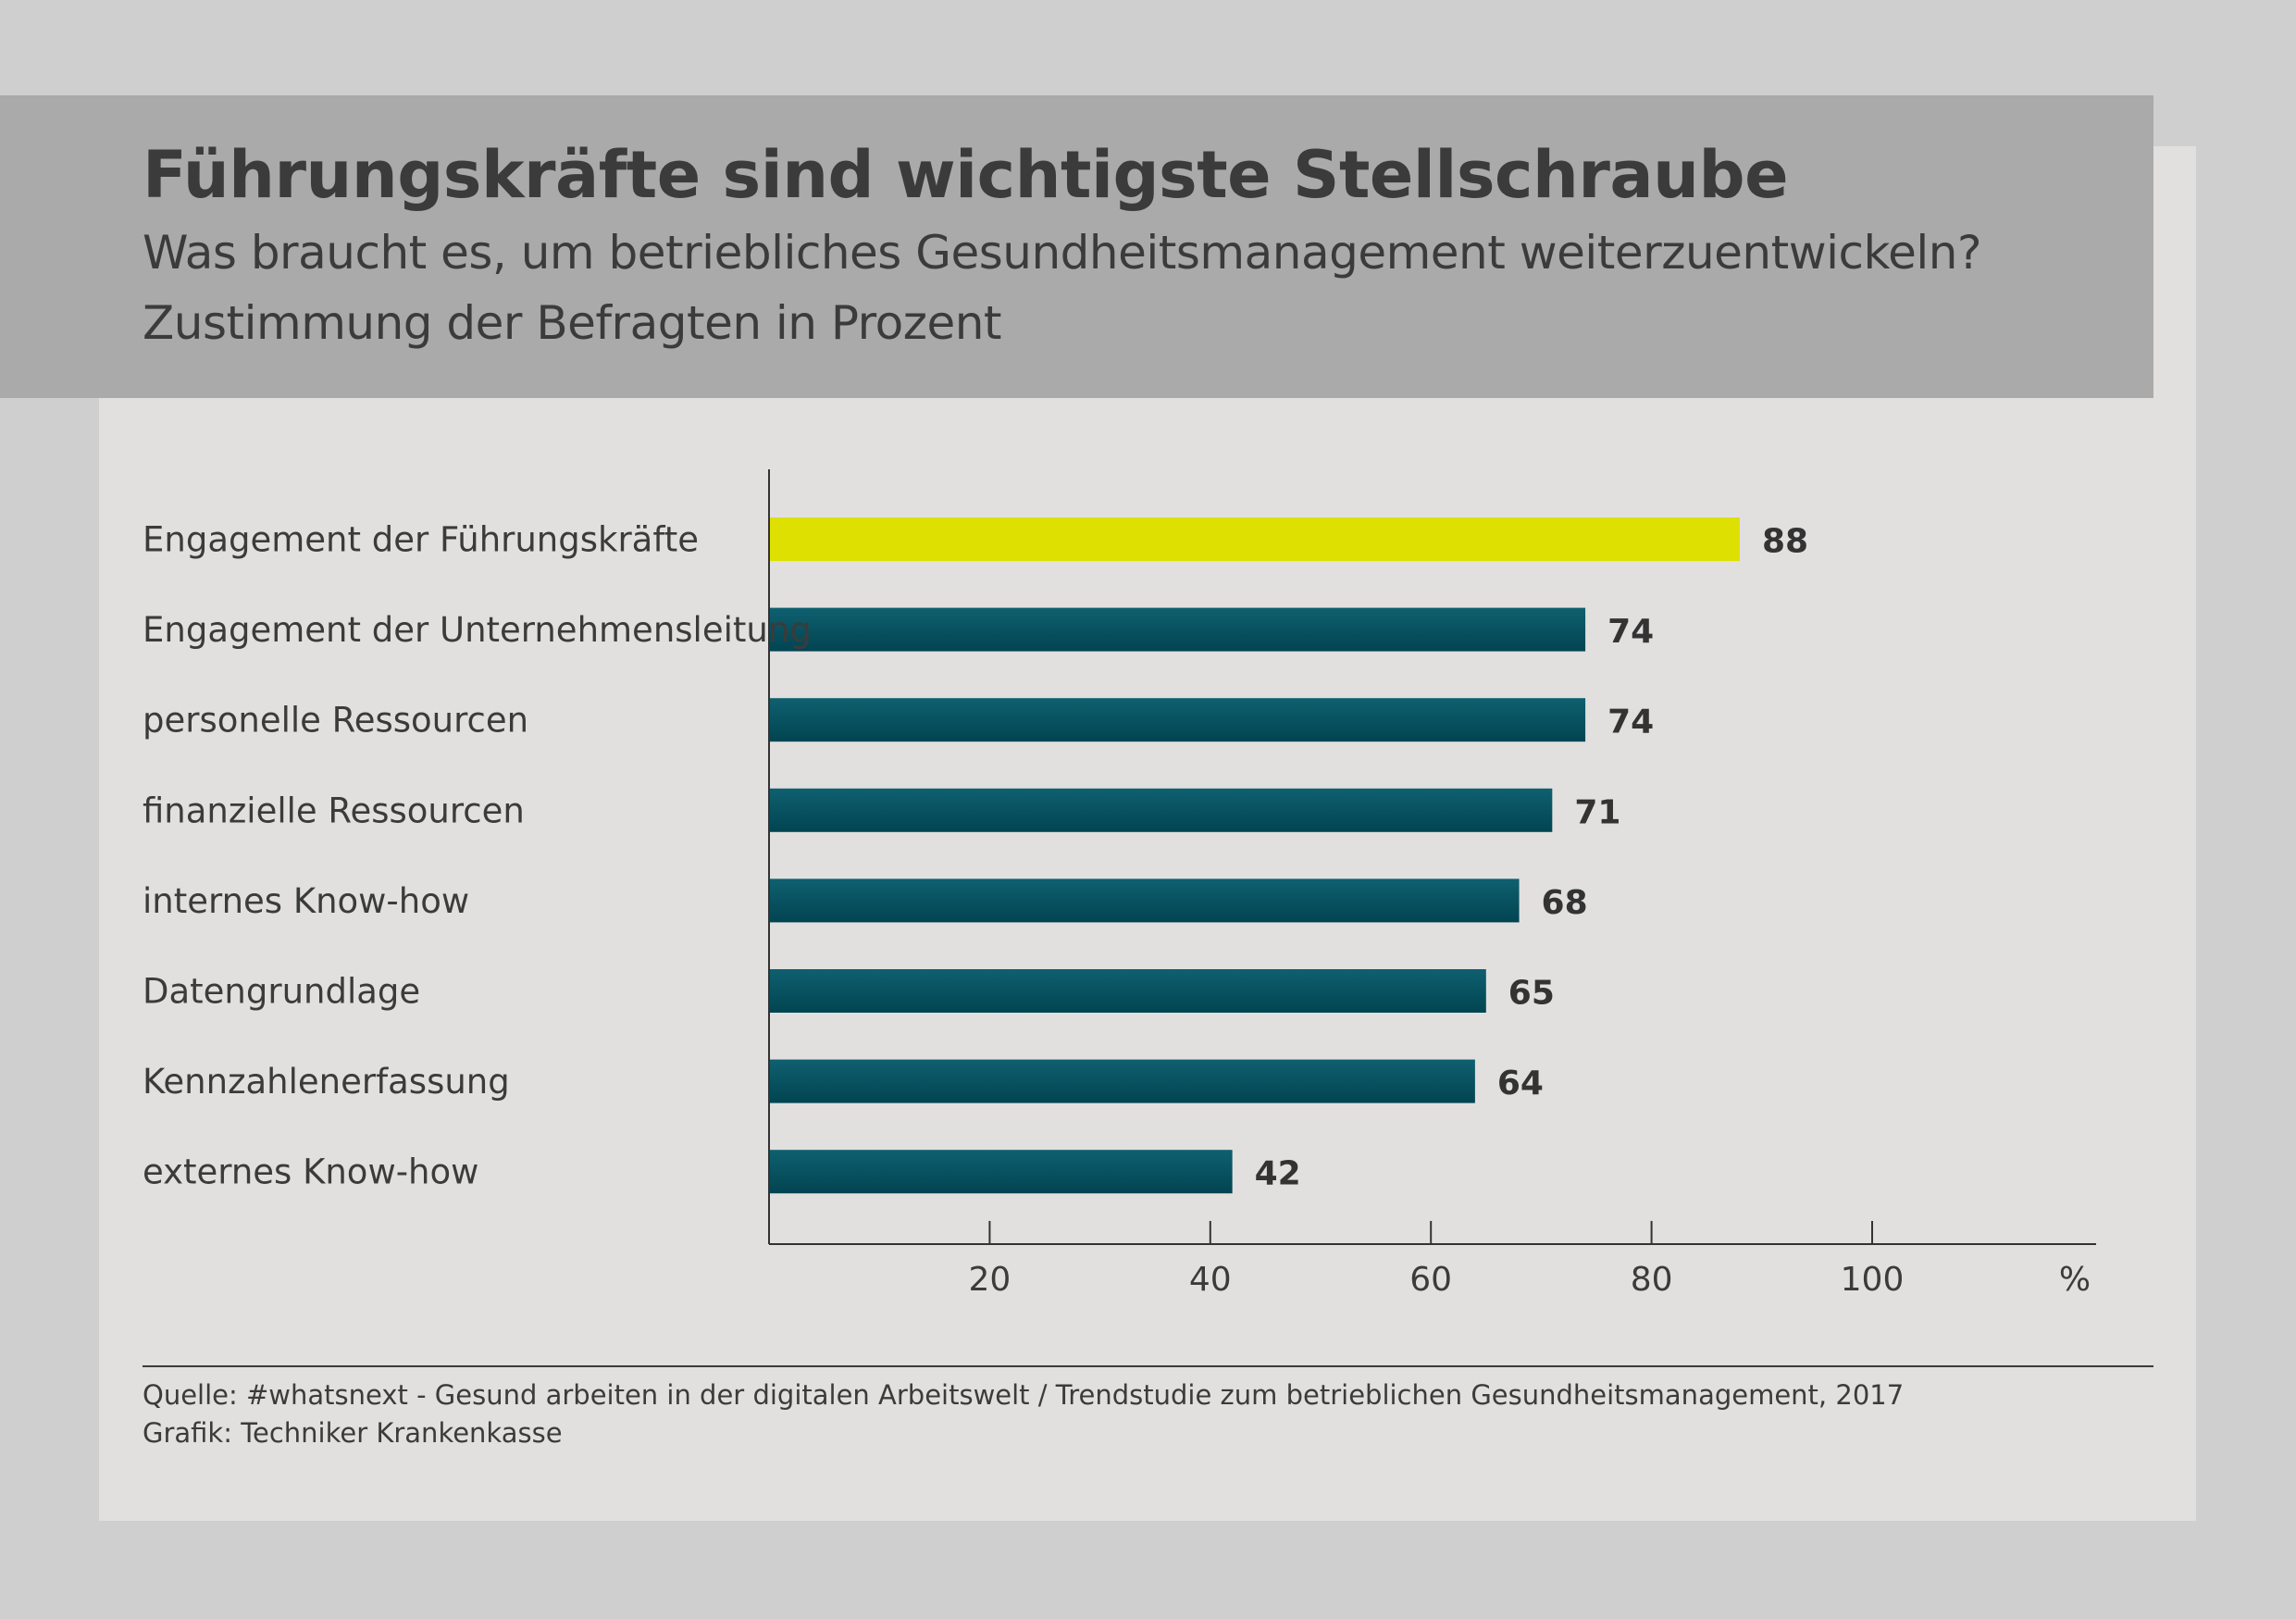  Describe the element at coordinates (282, 992) in the screenshot. I see `category-label: Datengrundlage` at that location.